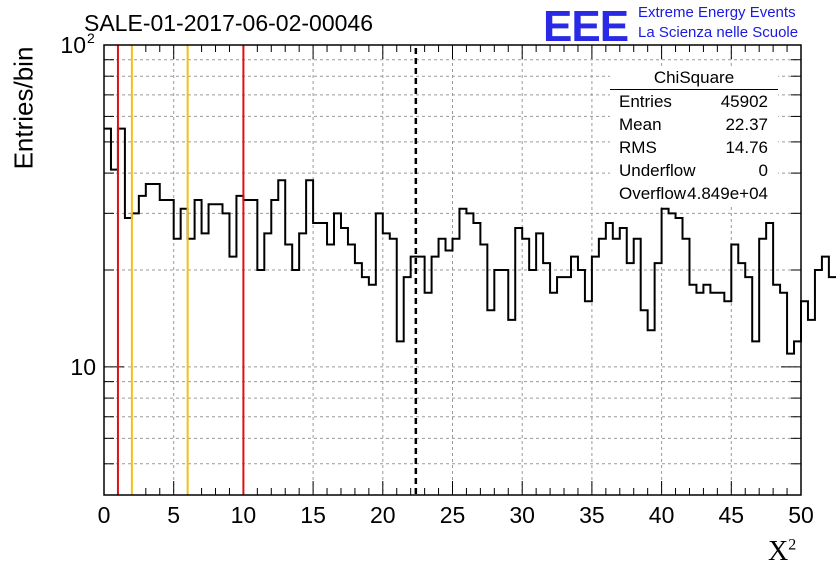 This screenshot has height=572, width=836. What do you see at coordinates (313, 515) in the screenshot?
I see `x-tick-label: 15` at bounding box center [313, 515].